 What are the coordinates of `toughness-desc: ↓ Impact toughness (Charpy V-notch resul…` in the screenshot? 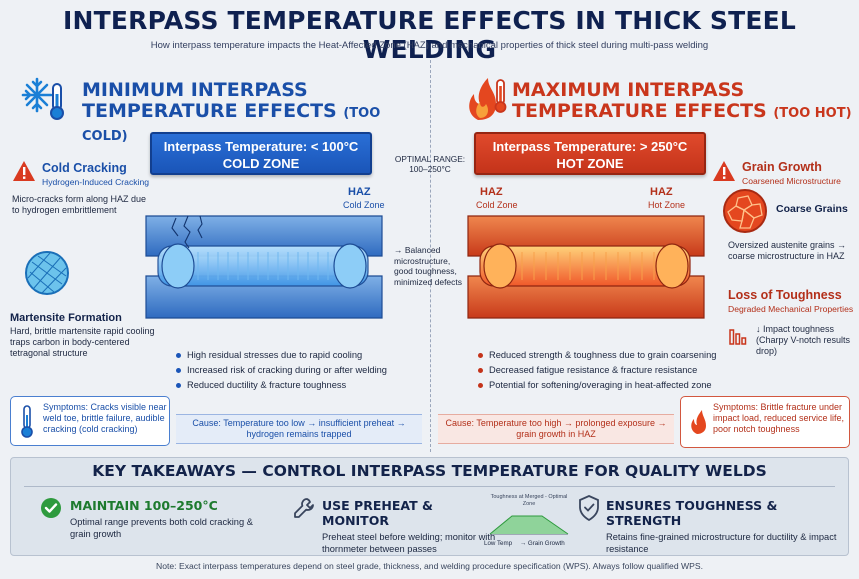 It's located at (803, 340).